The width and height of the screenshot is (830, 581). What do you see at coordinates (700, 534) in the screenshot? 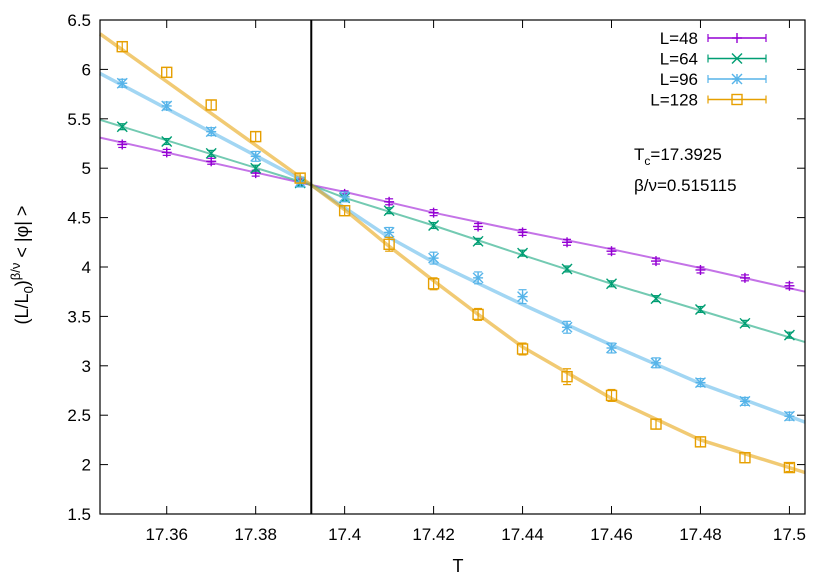
I see `x-tick-label: 17.48` at bounding box center [700, 534].